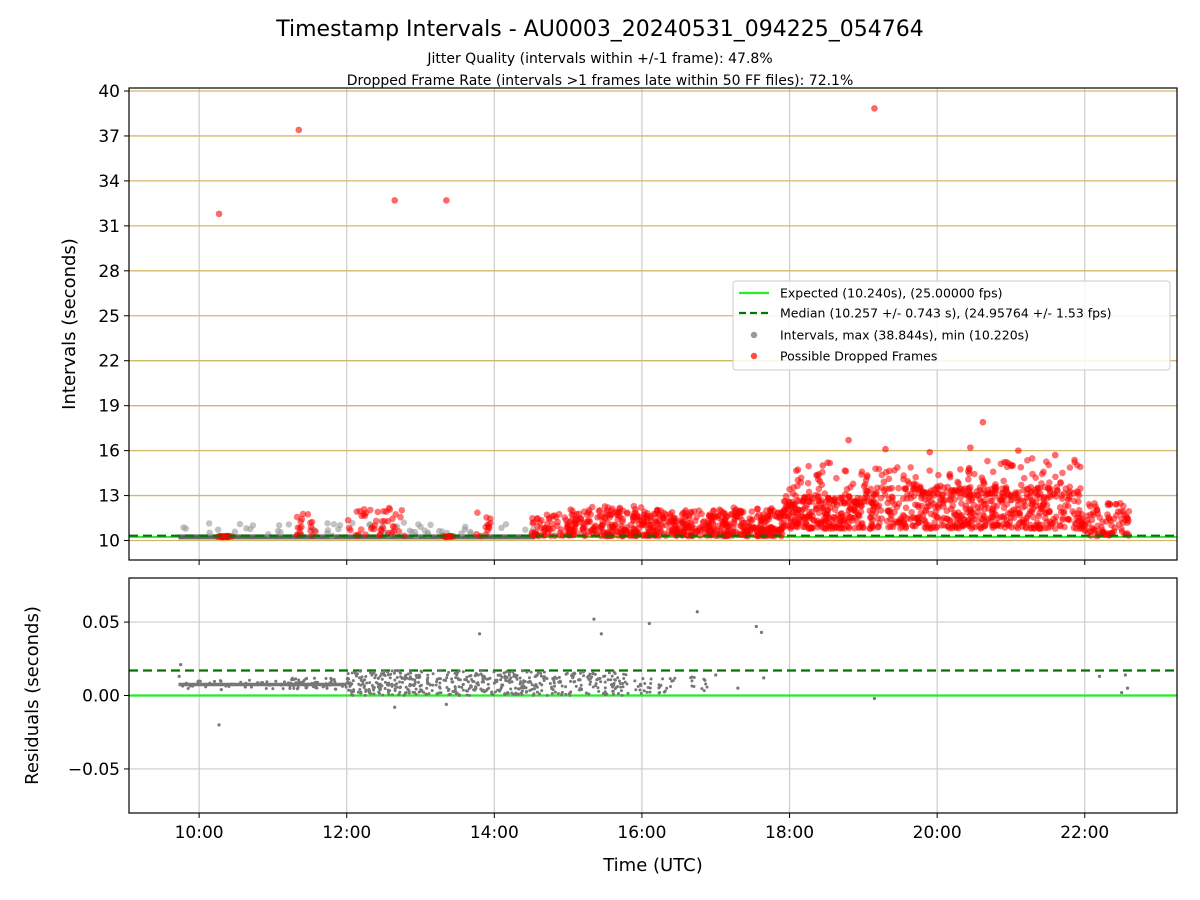 Image resolution: width=1200 pixels, height=900 pixels. What do you see at coordinates (109, 227) in the screenshot?
I see `y-tick-label: 31` at bounding box center [109, 227].